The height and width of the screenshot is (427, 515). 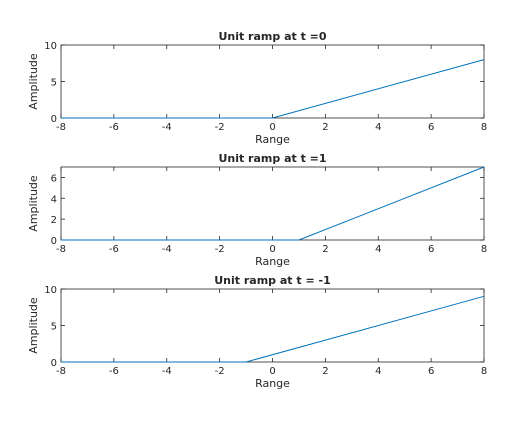 What do you see at coordinates (272, 158) in the screenshot?
I see `chart-title: Unit ramp at t =1` at bounding box center [272, 158].